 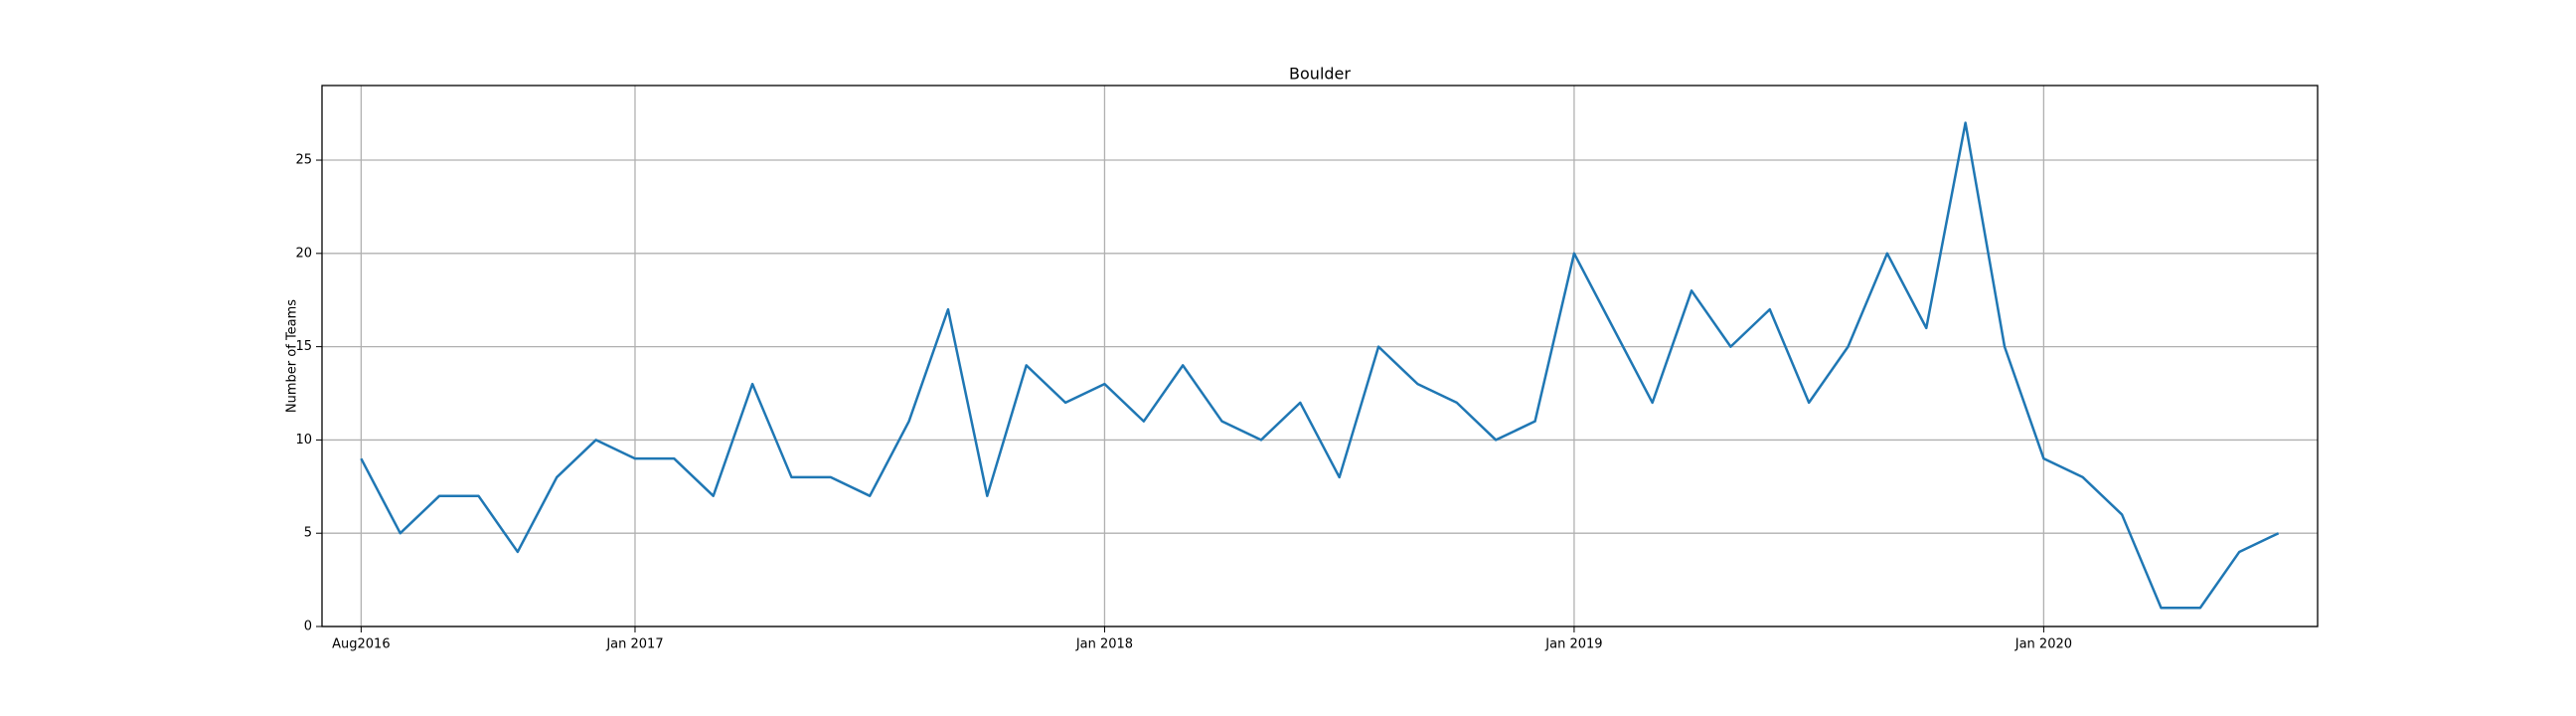 I want to click on y-tick-label: 20, so click(x=303, y=254).